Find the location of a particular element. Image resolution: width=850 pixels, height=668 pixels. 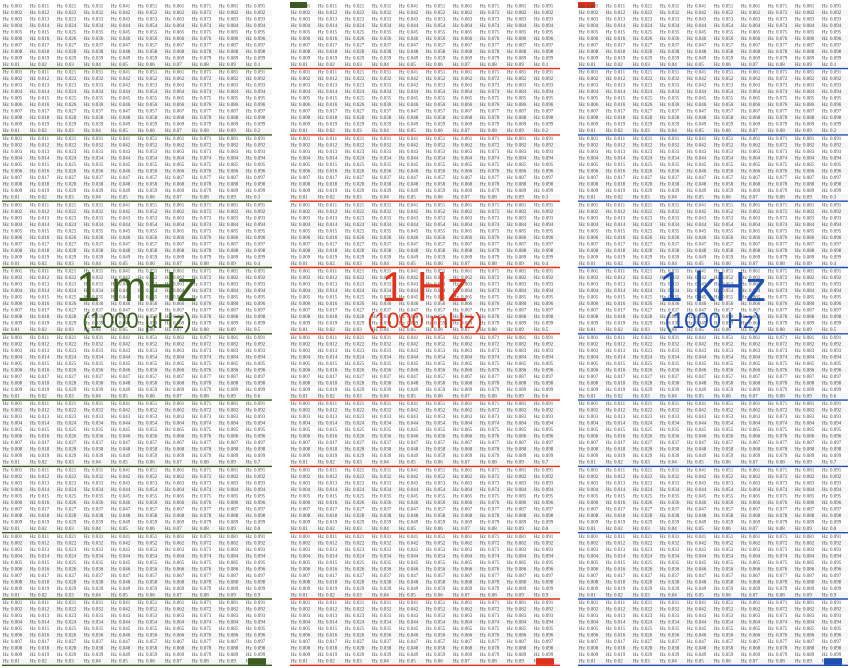

cell-value: 0.054 is located at coordinates (440, 490).